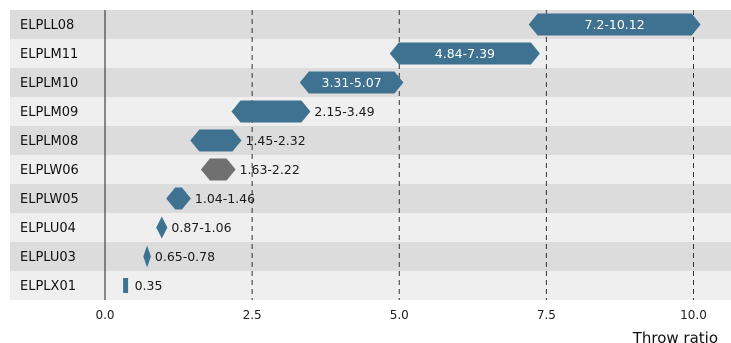 The image size is (731, 343). What do you see at coordinates (48, 286) in the screenshot?
I see `row-label: ELPLX01` at bounding box center [48, 286].